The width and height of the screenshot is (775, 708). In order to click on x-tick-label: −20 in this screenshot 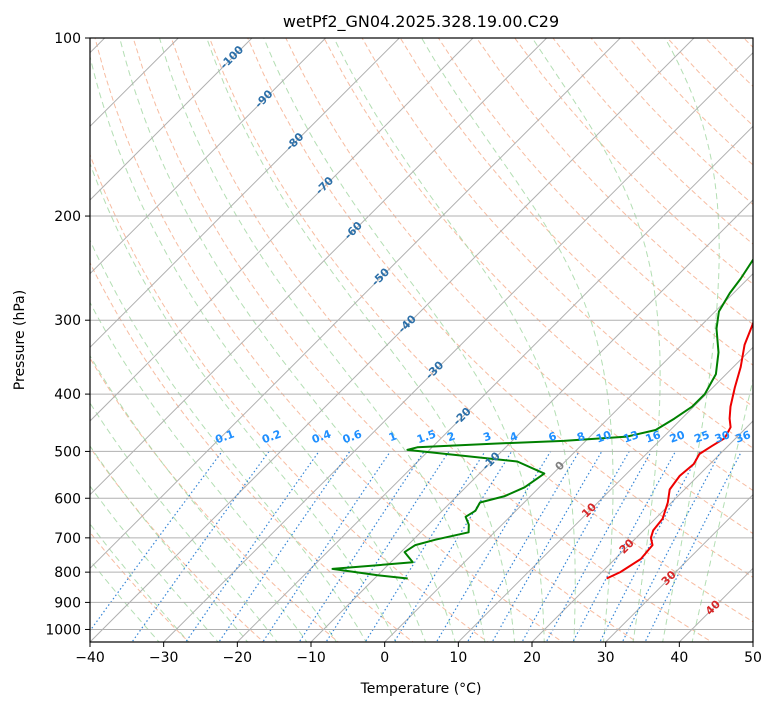, I will do `click(238, 658)`.